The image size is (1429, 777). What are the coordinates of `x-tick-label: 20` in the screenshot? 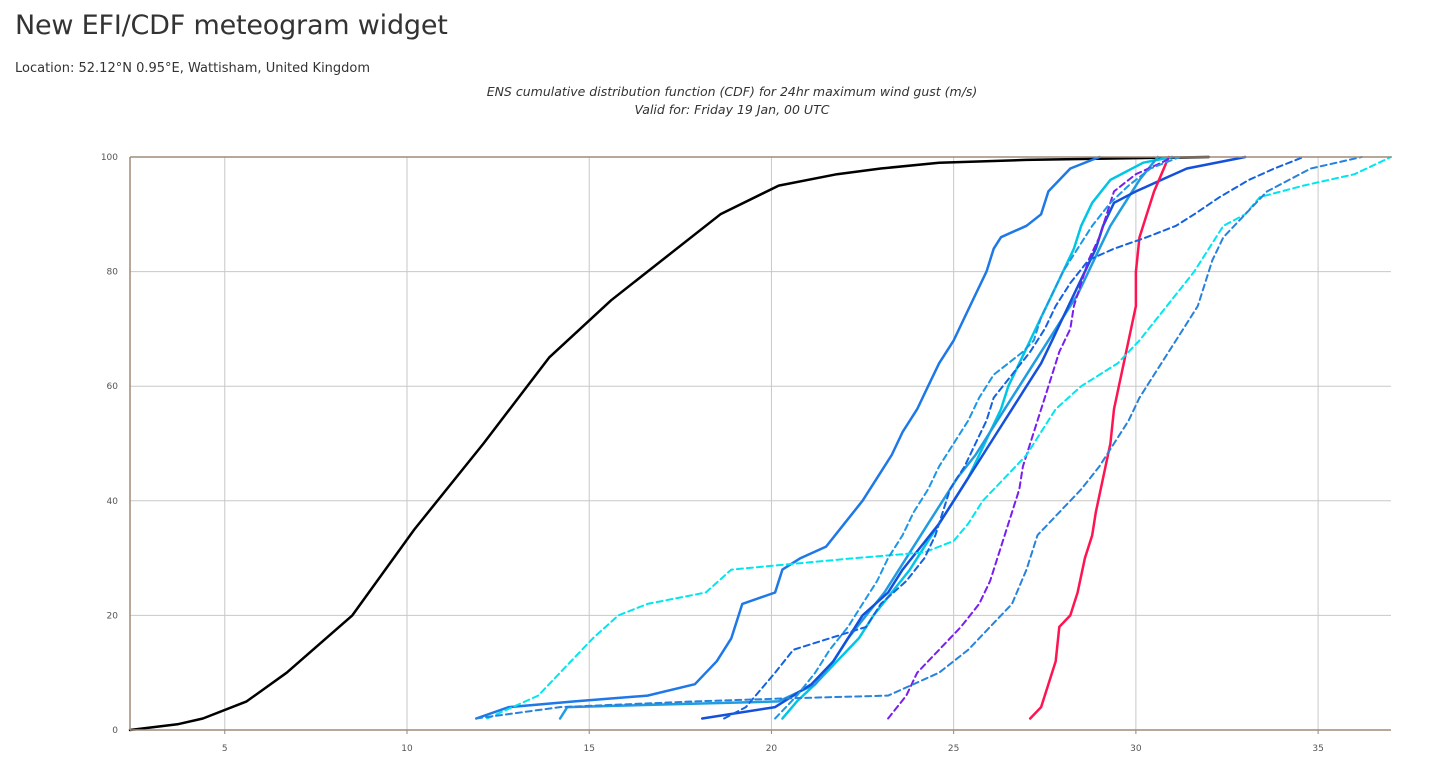 It's located at (772, 749).